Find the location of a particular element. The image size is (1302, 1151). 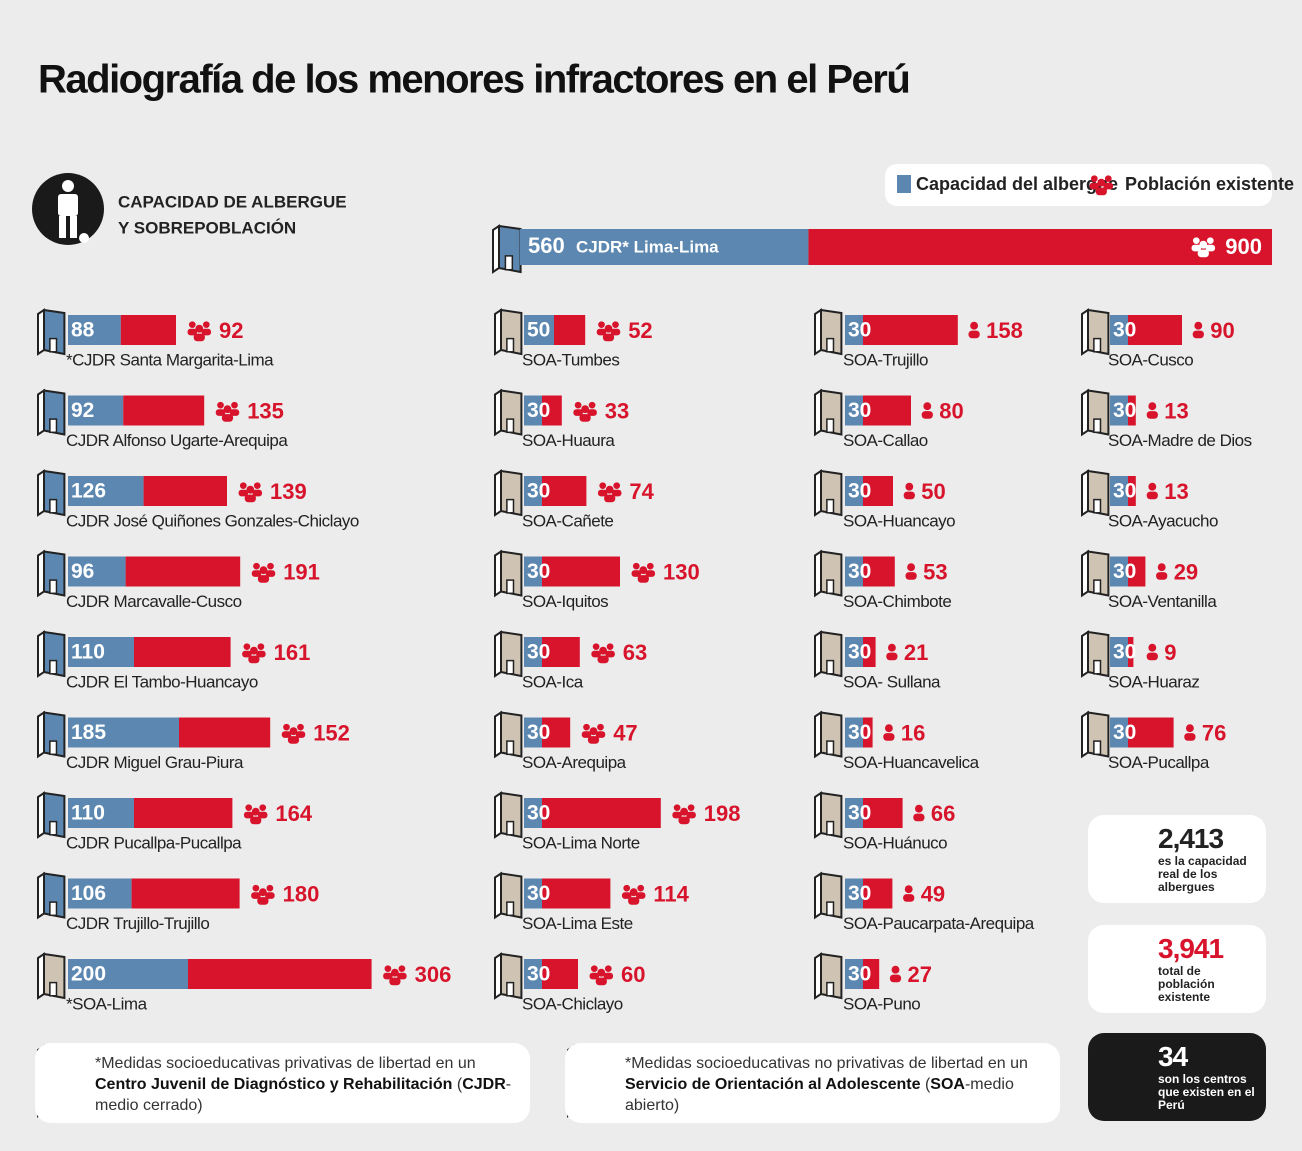

section-label: Y SOBREPOBLACIÓN is located at coordinates (207, 227).